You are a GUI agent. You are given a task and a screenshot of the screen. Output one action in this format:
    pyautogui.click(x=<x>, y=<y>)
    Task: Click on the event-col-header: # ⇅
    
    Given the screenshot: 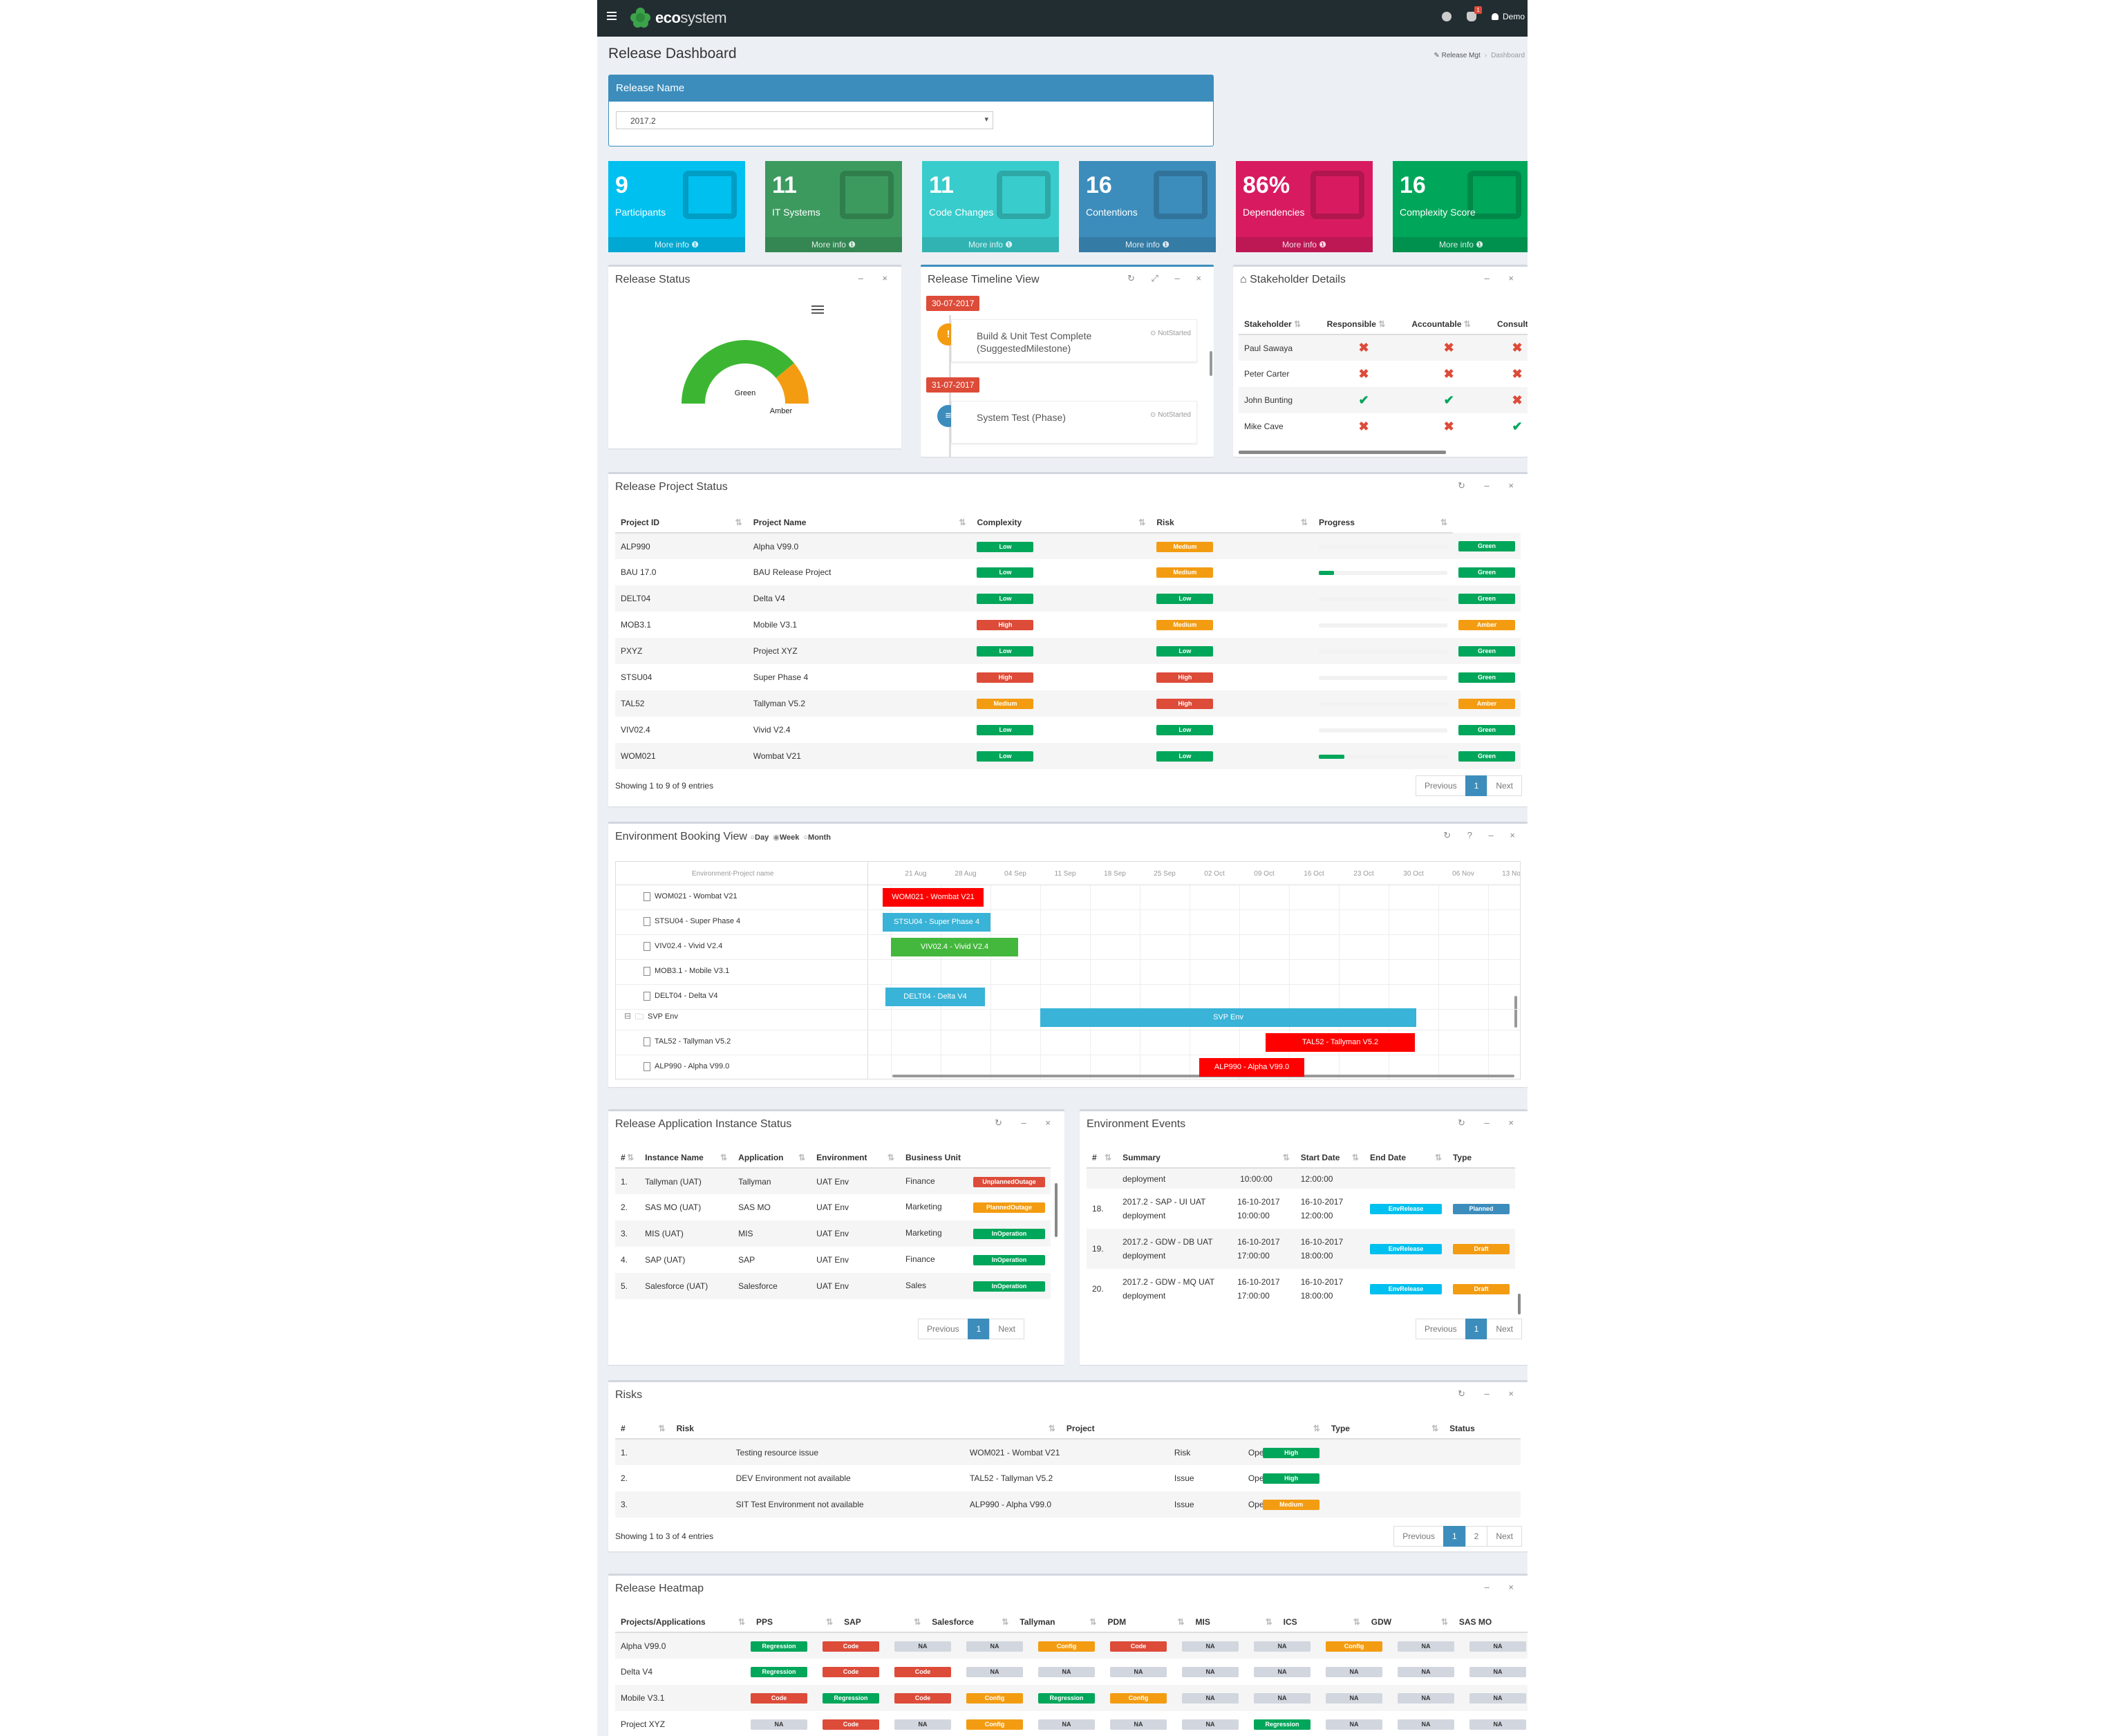 What is the action you would take?
    pyautogui.click(x=1102, y=1158)
    